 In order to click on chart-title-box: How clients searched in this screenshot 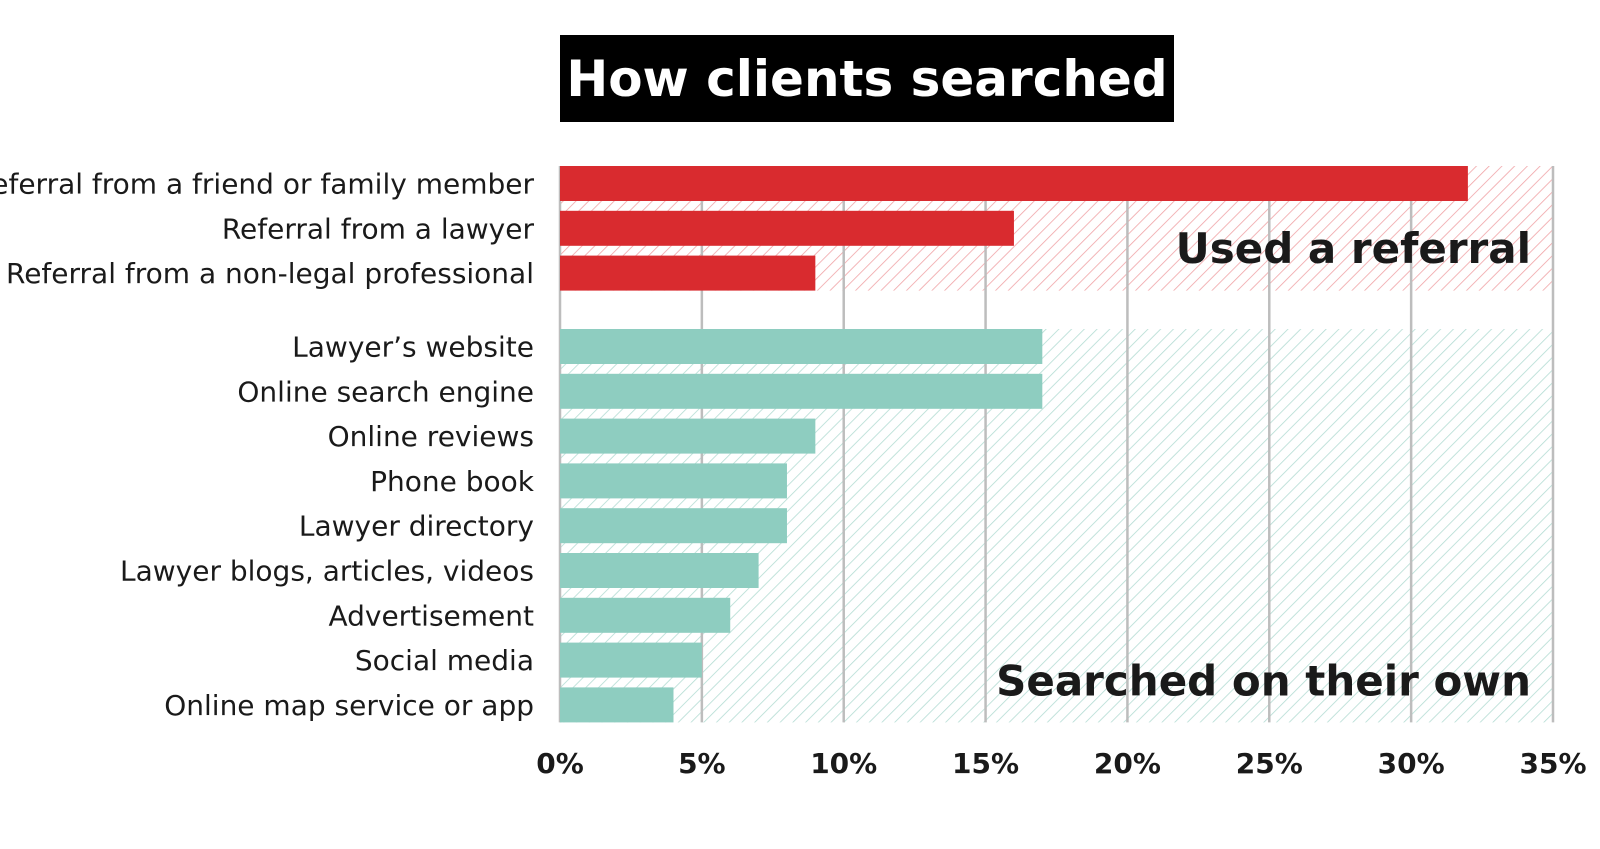, I will do `click(867, 78)`.